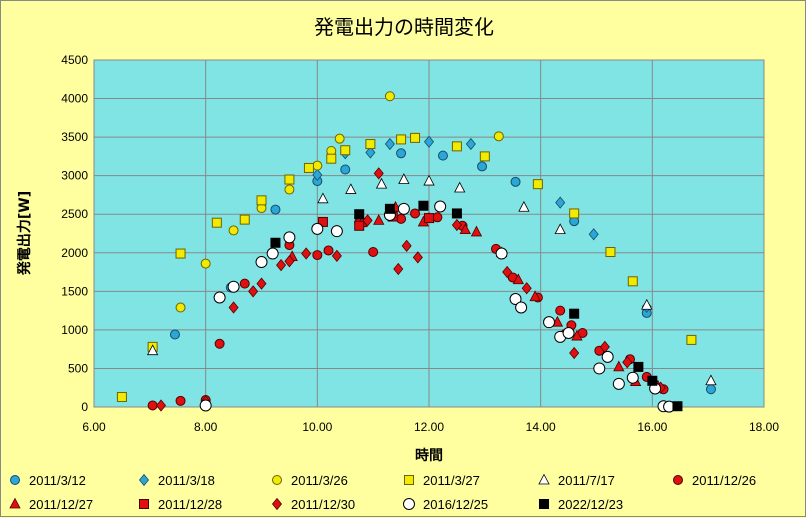 This screenshot has width=806, height=518. What do you see at coordinates (319, 480) in the screenshot?
I see `legend-label: 2011/3/26` at bounding box center [319, 480].